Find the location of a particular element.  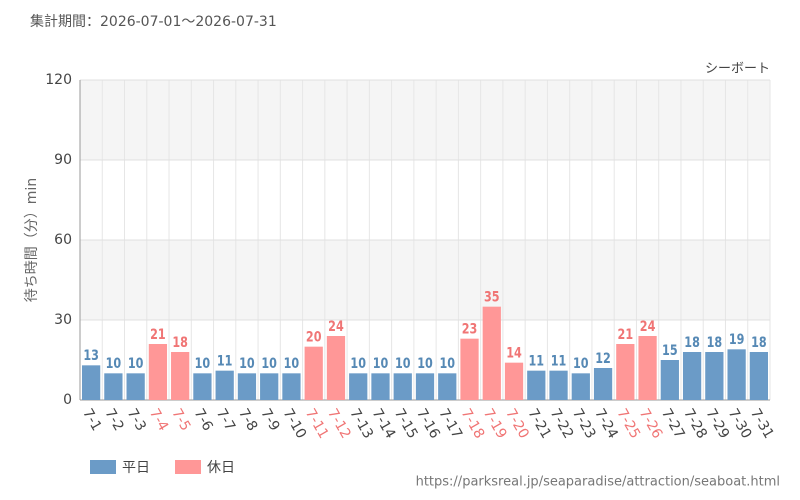

value-label: 19 is located at coordinates (737, 339).